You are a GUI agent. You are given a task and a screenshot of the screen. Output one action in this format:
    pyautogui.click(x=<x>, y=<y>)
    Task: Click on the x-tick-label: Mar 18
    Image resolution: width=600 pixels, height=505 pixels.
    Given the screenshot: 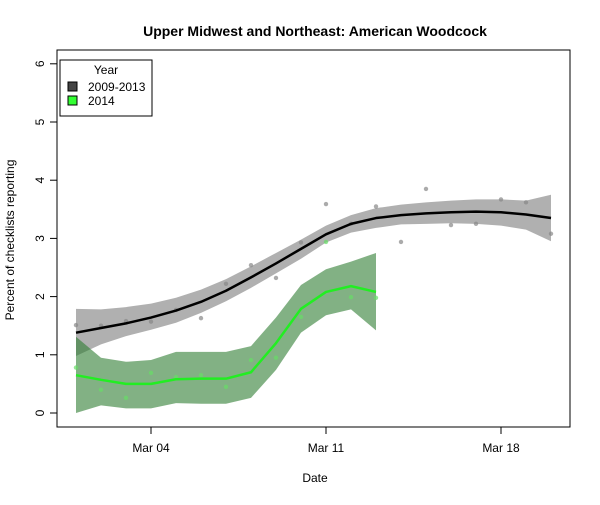 What is the action you would take?
    pyautogui.click(x=501, y=448)
    